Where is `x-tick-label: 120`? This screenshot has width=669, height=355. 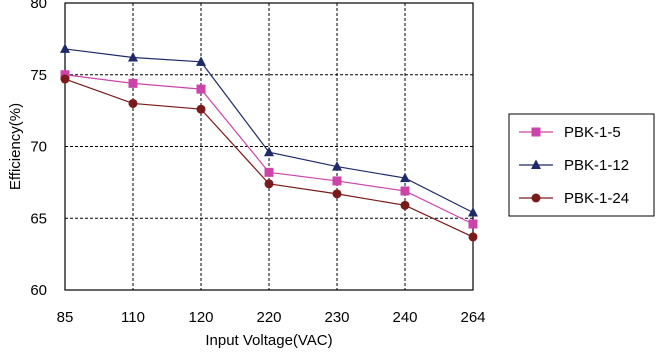
x-tick-label: 120 is located at coordinates (200, 317).